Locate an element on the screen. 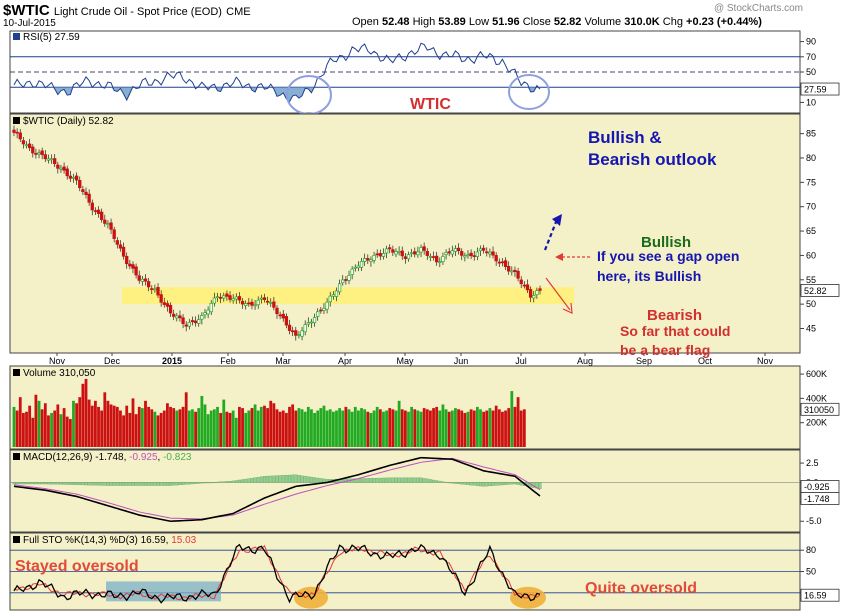 Image resolution: width=843 pixels, height=616 pixels. price-y-tick-2: 75 is located at coordinates (811, 182).